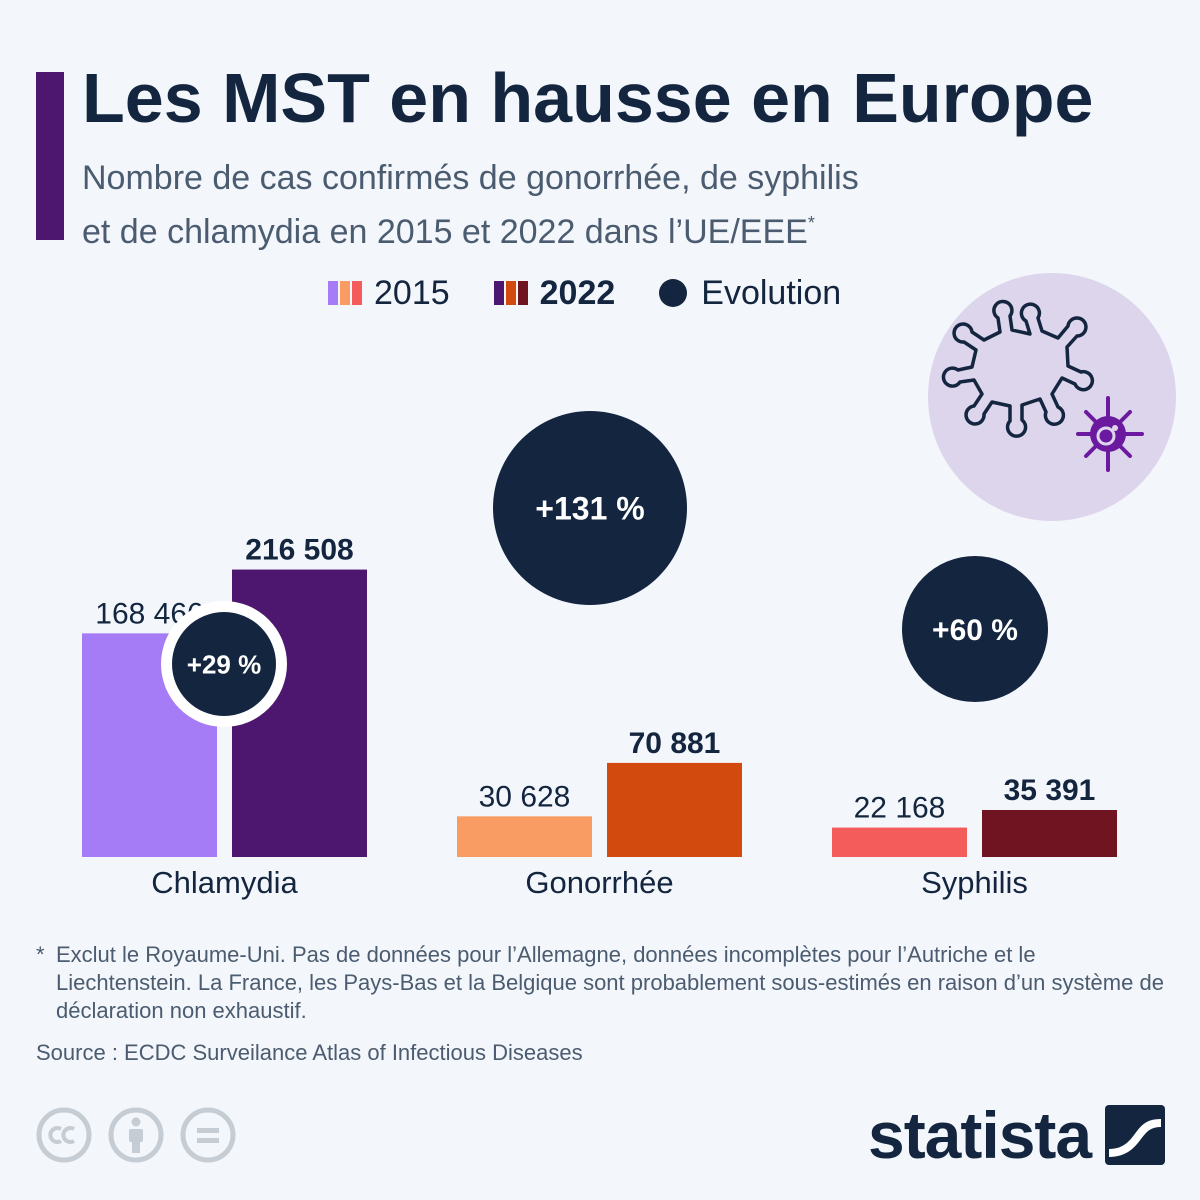 The height and width of the screenshot is (1200, 1200). Describe the element at coordinates (1135, 1135) in the screenshot. I see `statista-logo-icon` at that location.